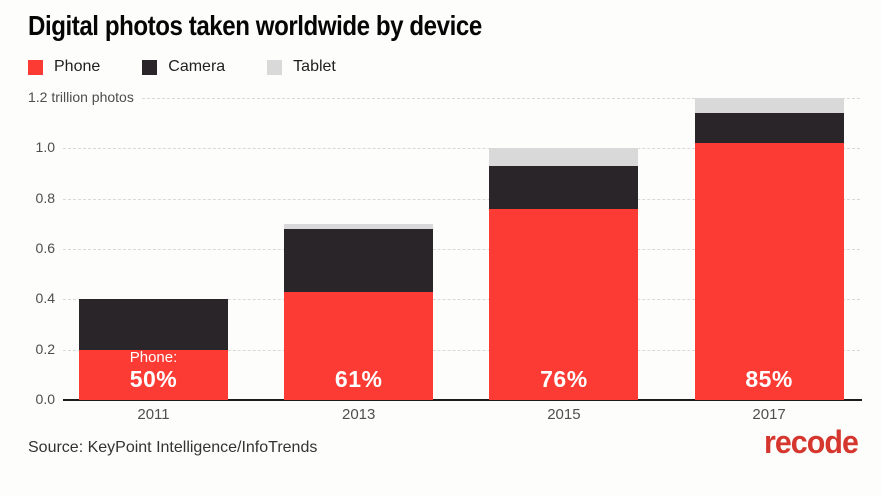  What do you see at coordinates (358, 379) in the screenshot?
I see `bar-label-value: 61%` at bounding box center [358, 379].